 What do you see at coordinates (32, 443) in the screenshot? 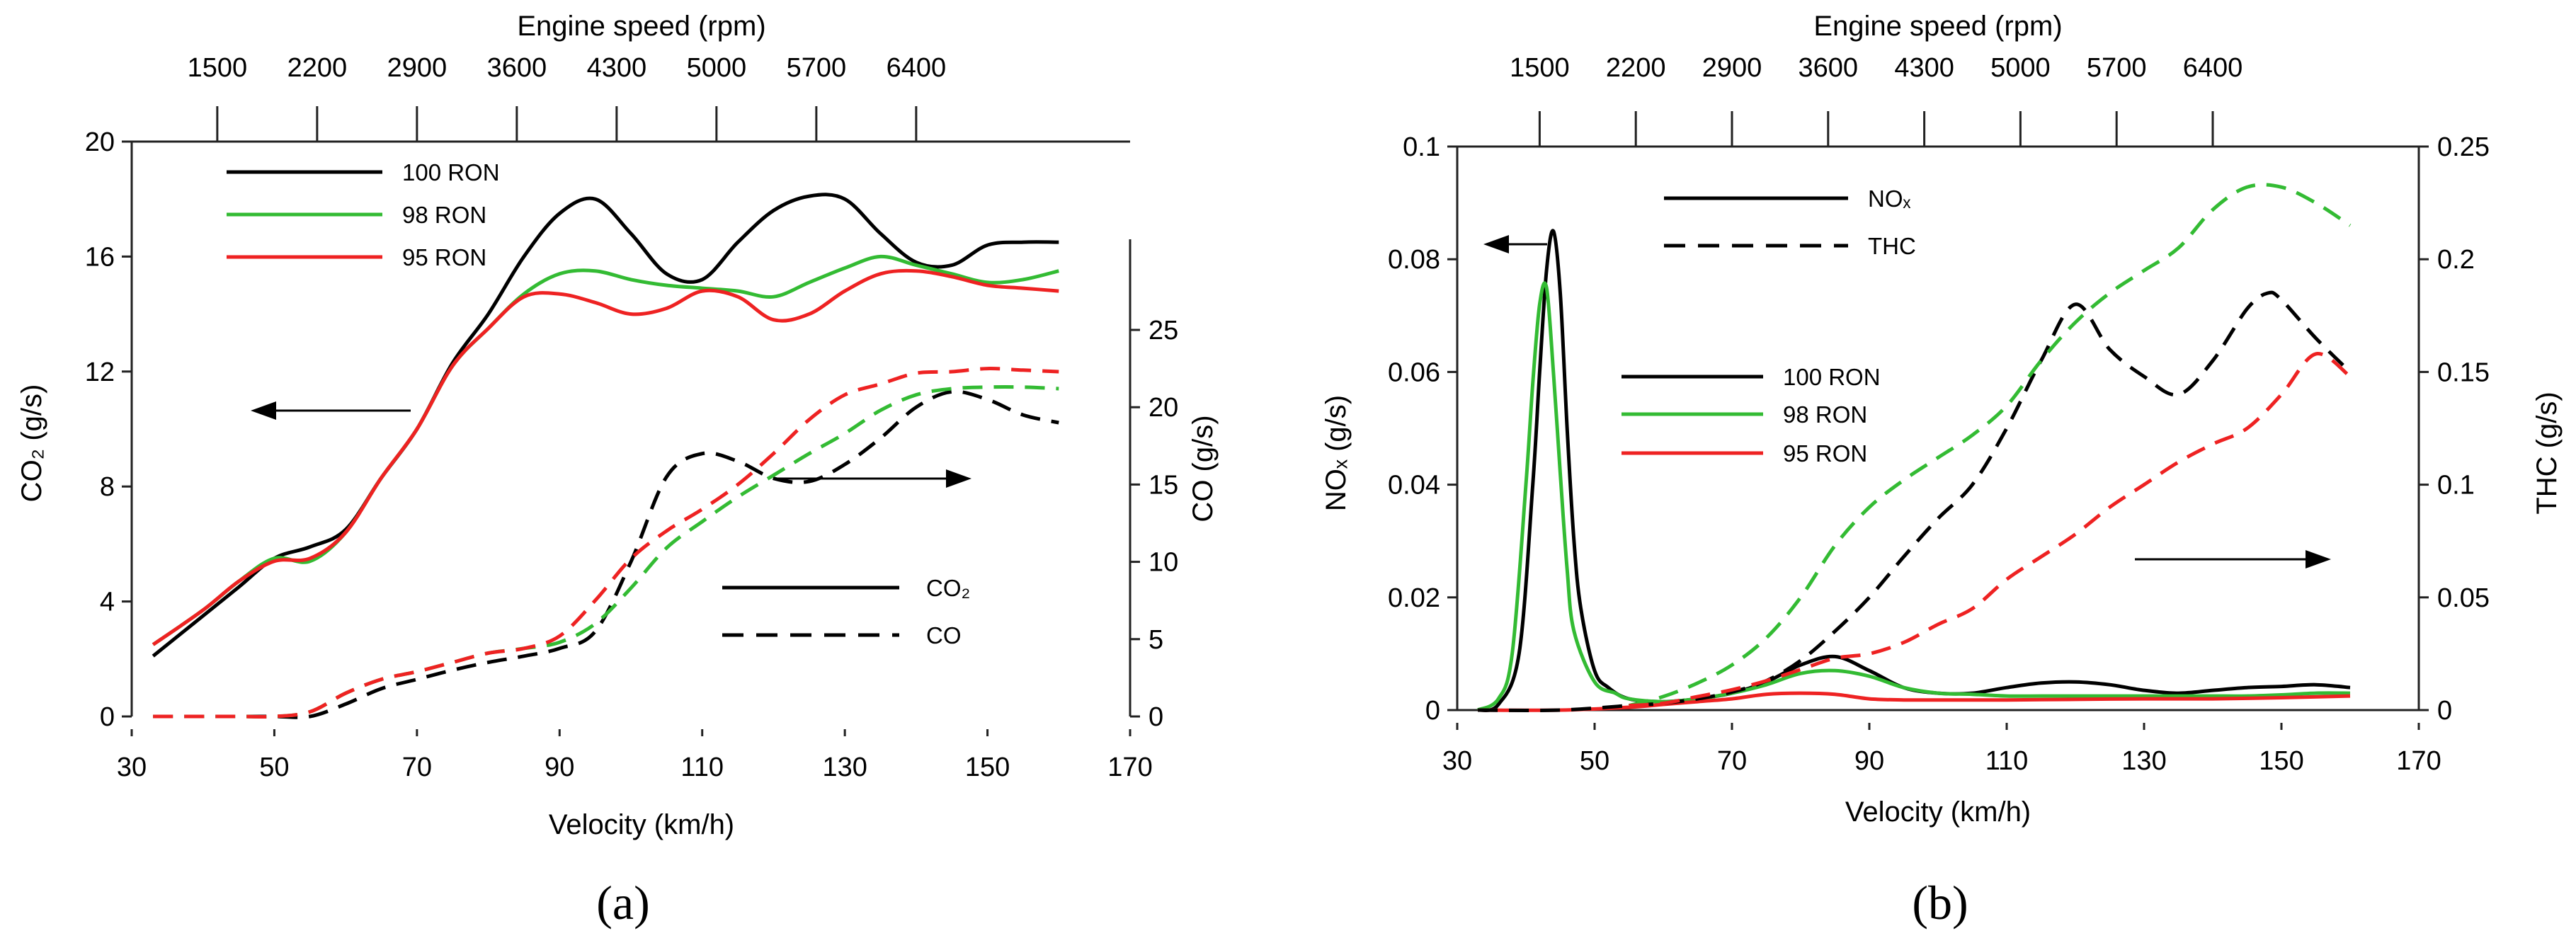
I see `panel-a-left-ylabel: CO₂ (g/s)` at bounding box center [32, 443].